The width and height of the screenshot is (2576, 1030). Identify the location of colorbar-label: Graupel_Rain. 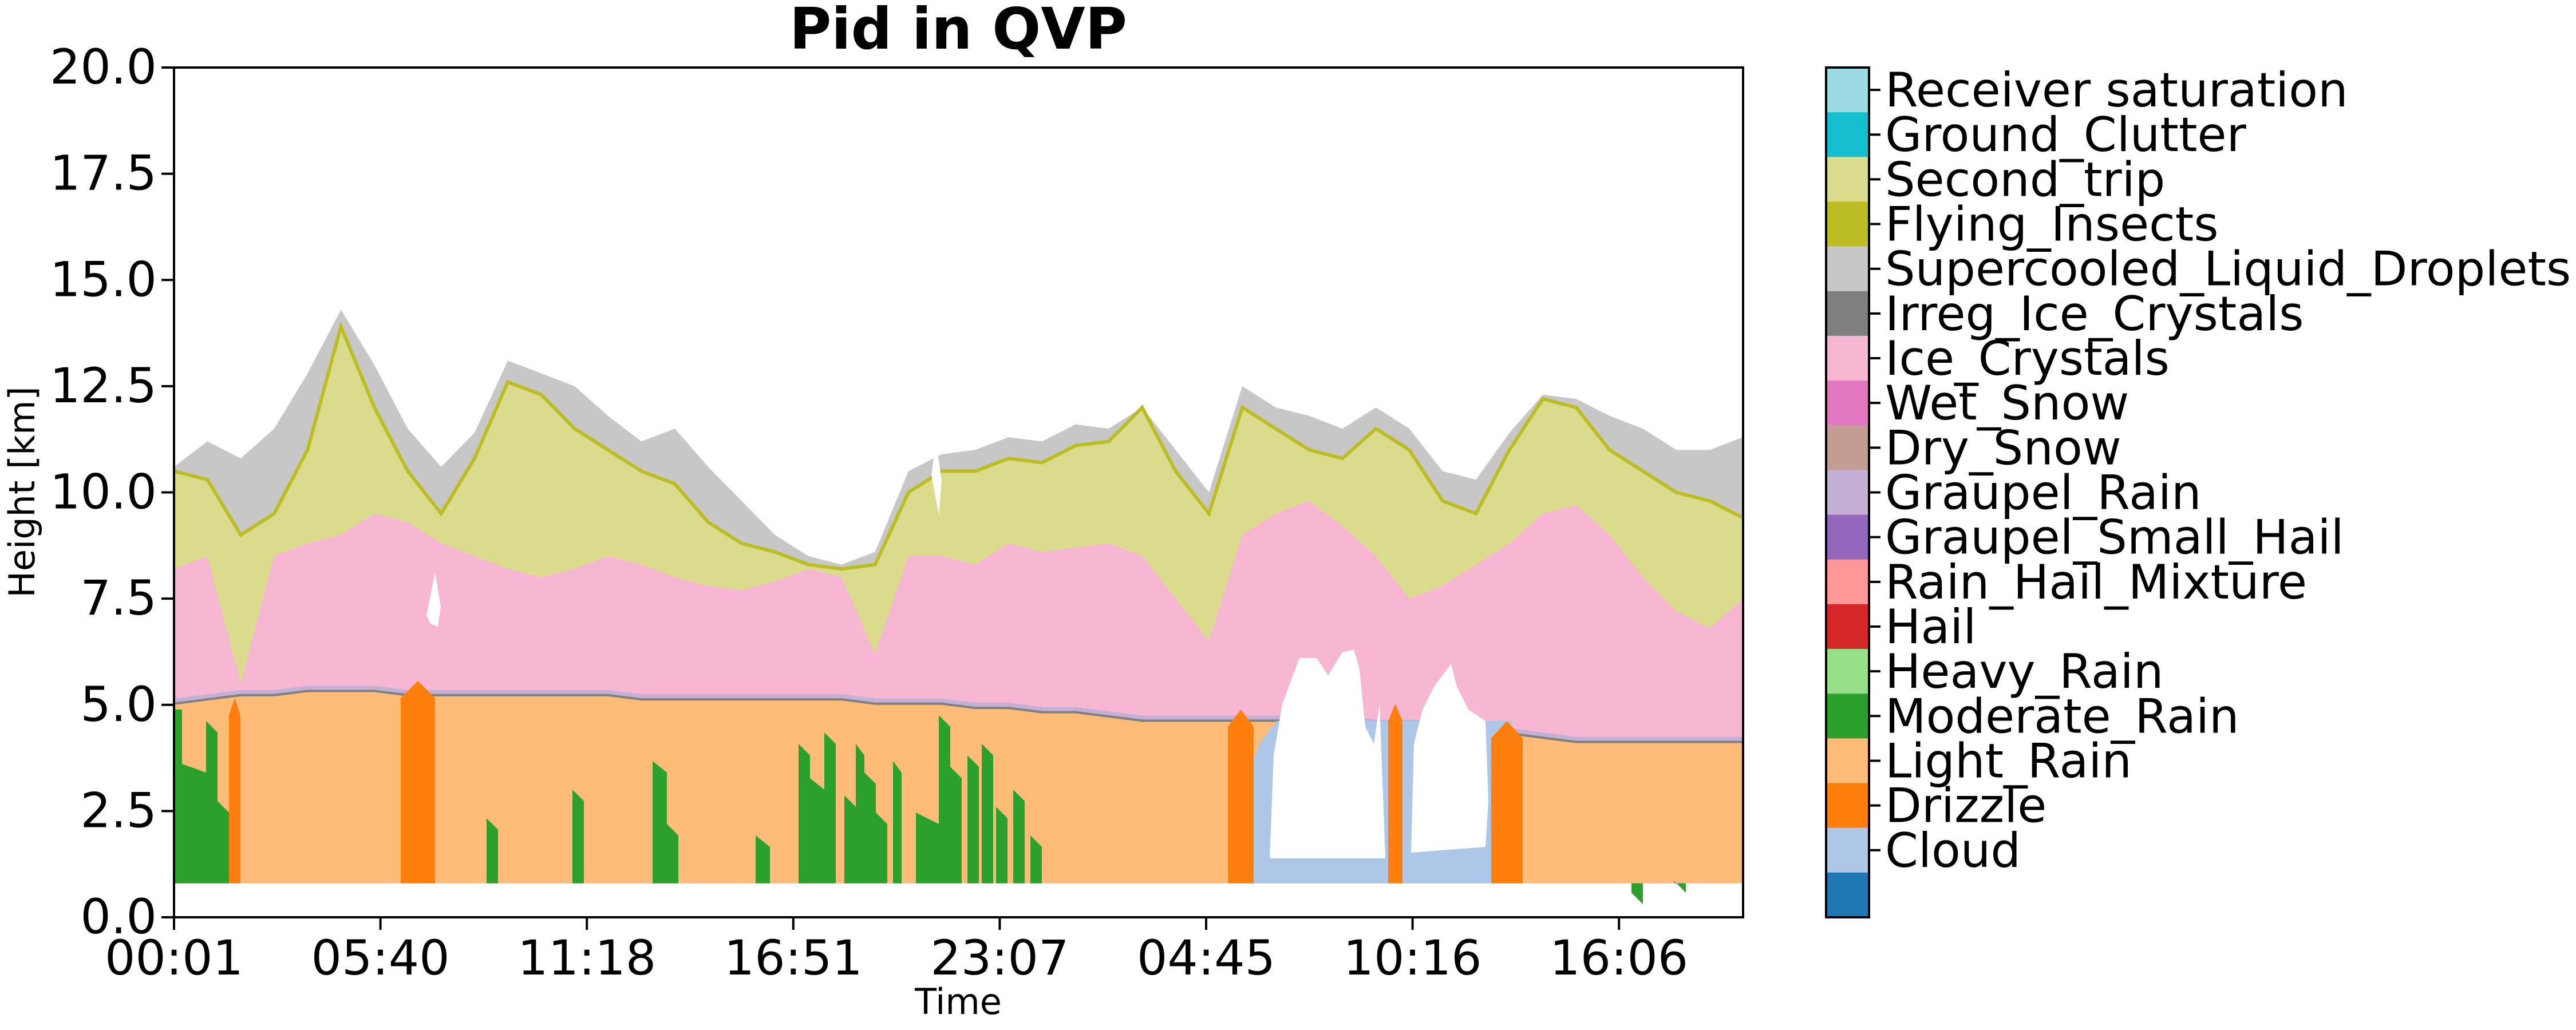
(2043, 493).